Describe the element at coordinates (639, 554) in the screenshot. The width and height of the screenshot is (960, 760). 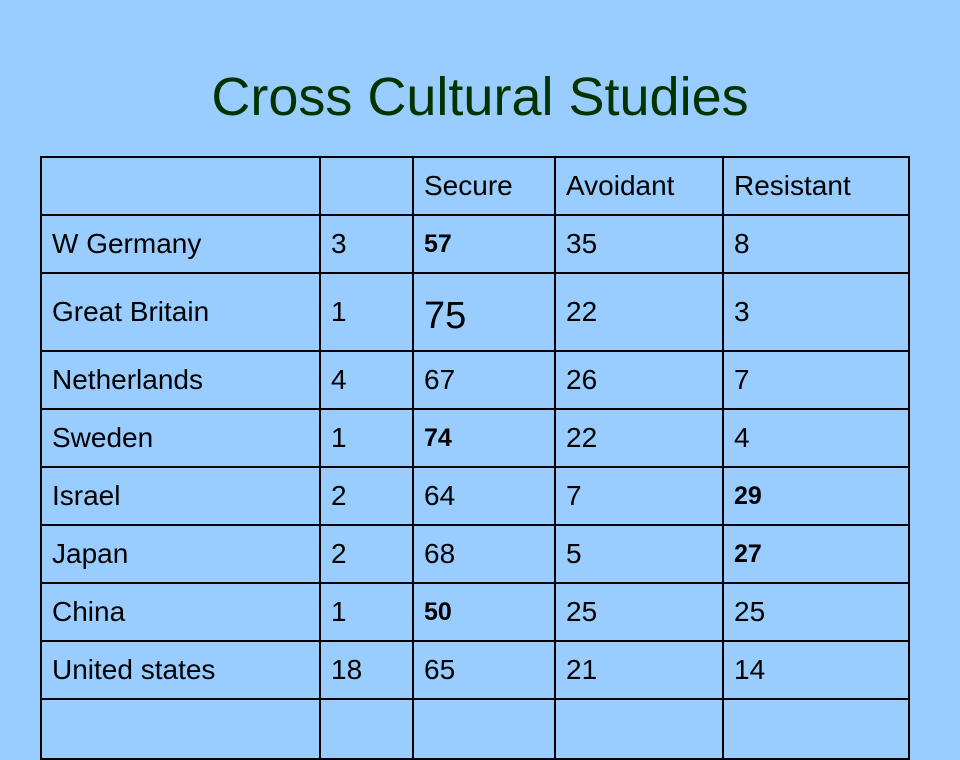
I see `avoidant-cell: 5` at that location.